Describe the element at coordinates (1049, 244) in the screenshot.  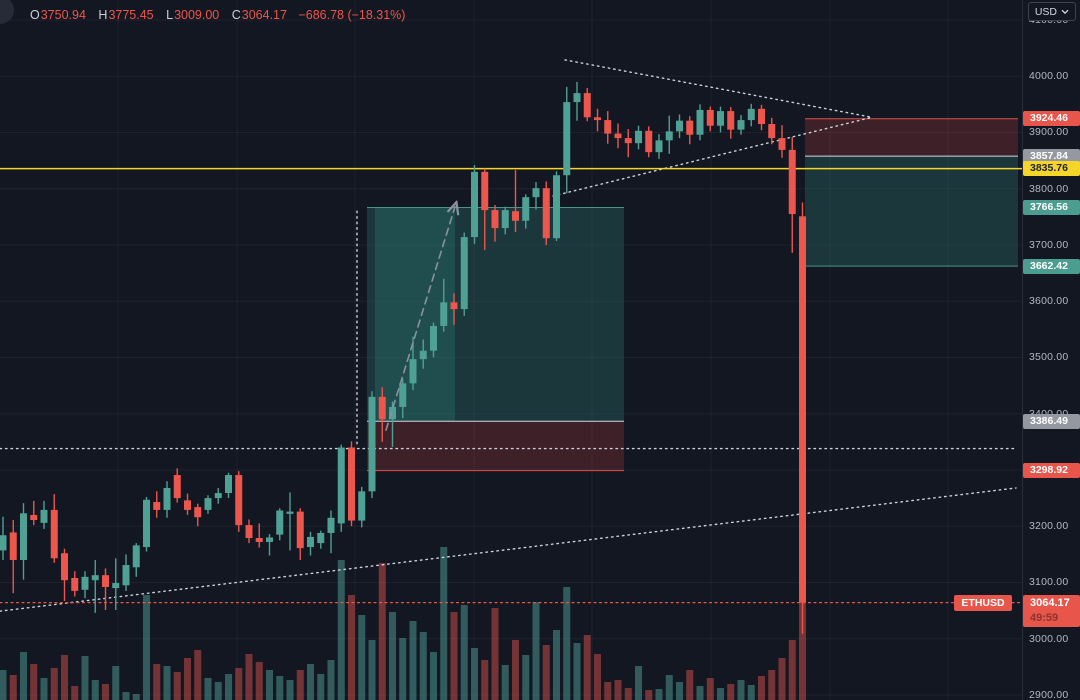
I see `axis-tick: 3700.00` at that location.